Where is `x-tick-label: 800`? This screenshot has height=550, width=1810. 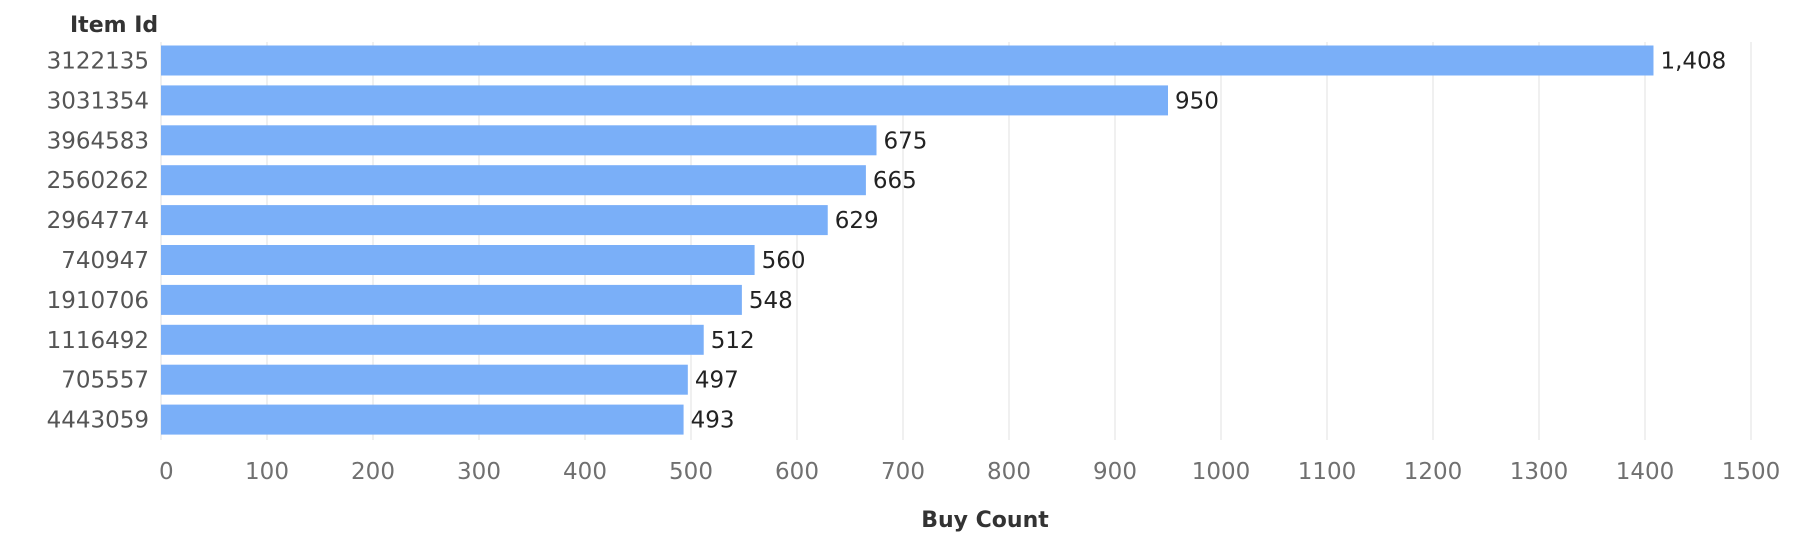 x-tick-label: 800 is located at coordinates (1009, 472).